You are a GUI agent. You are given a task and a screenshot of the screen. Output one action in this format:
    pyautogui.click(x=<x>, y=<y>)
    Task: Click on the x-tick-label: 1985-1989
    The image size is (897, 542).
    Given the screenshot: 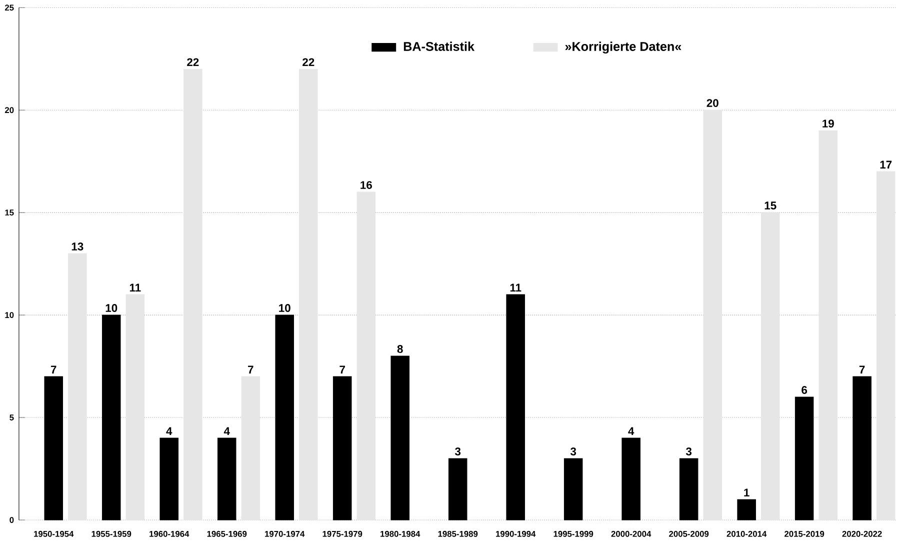 What is the action you would take?
    pyautogui.click(x=458, y=534)
    